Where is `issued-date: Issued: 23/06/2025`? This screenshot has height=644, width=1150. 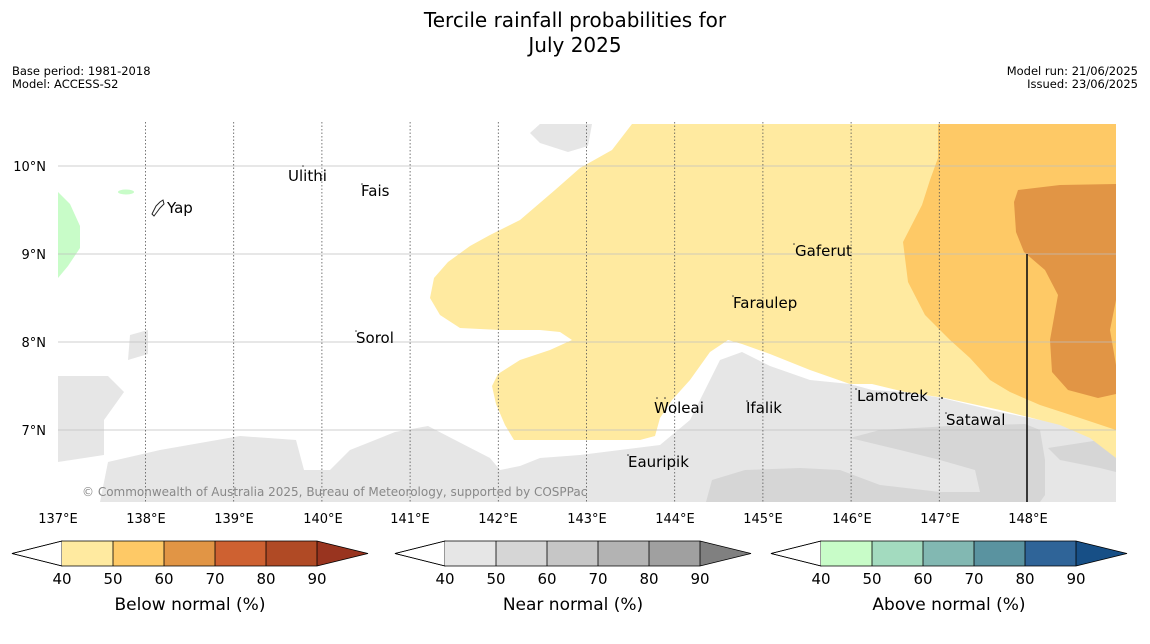
issued-date: Issued: 23/06/2025 is located at coordinates (1082, 84).